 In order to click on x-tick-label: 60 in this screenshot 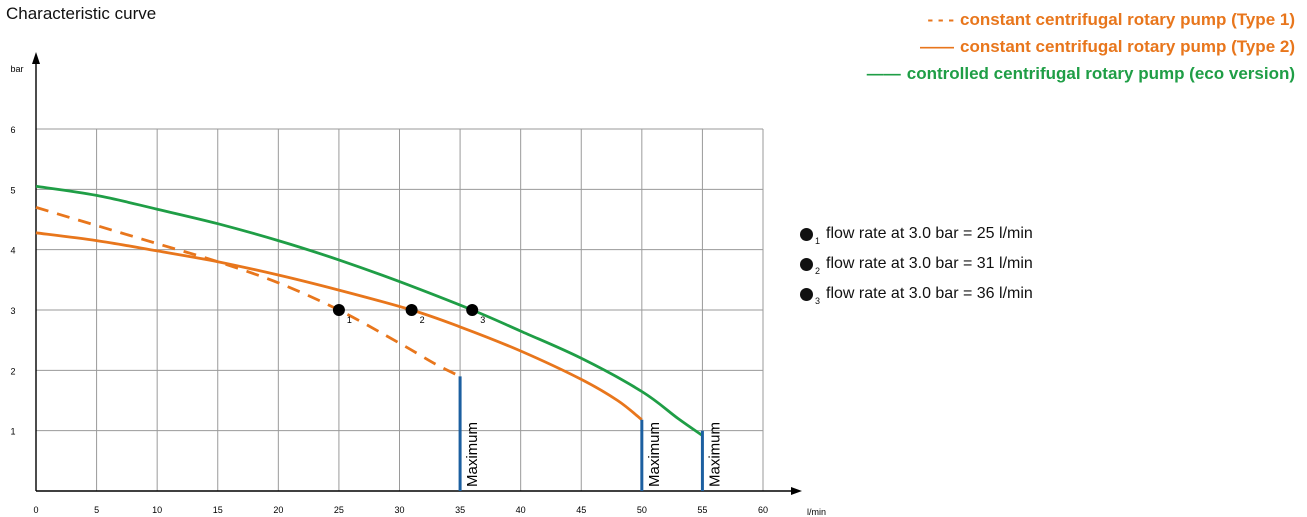, I will do `click(763, 510)`.